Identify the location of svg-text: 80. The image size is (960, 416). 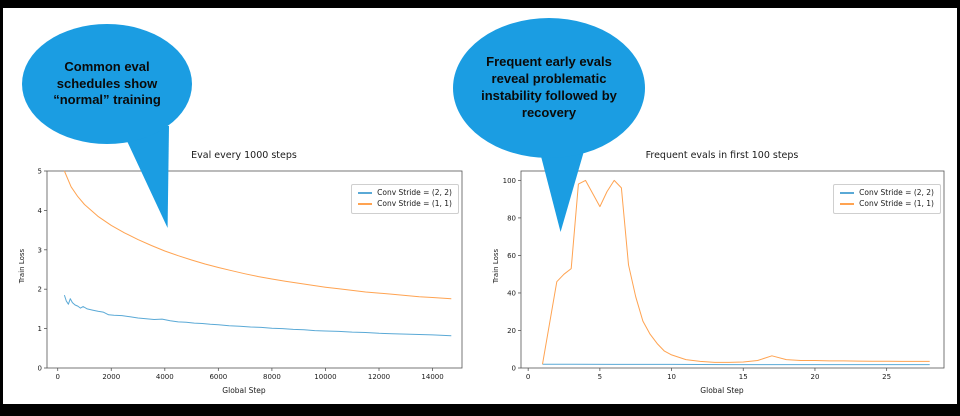
(511, 218).